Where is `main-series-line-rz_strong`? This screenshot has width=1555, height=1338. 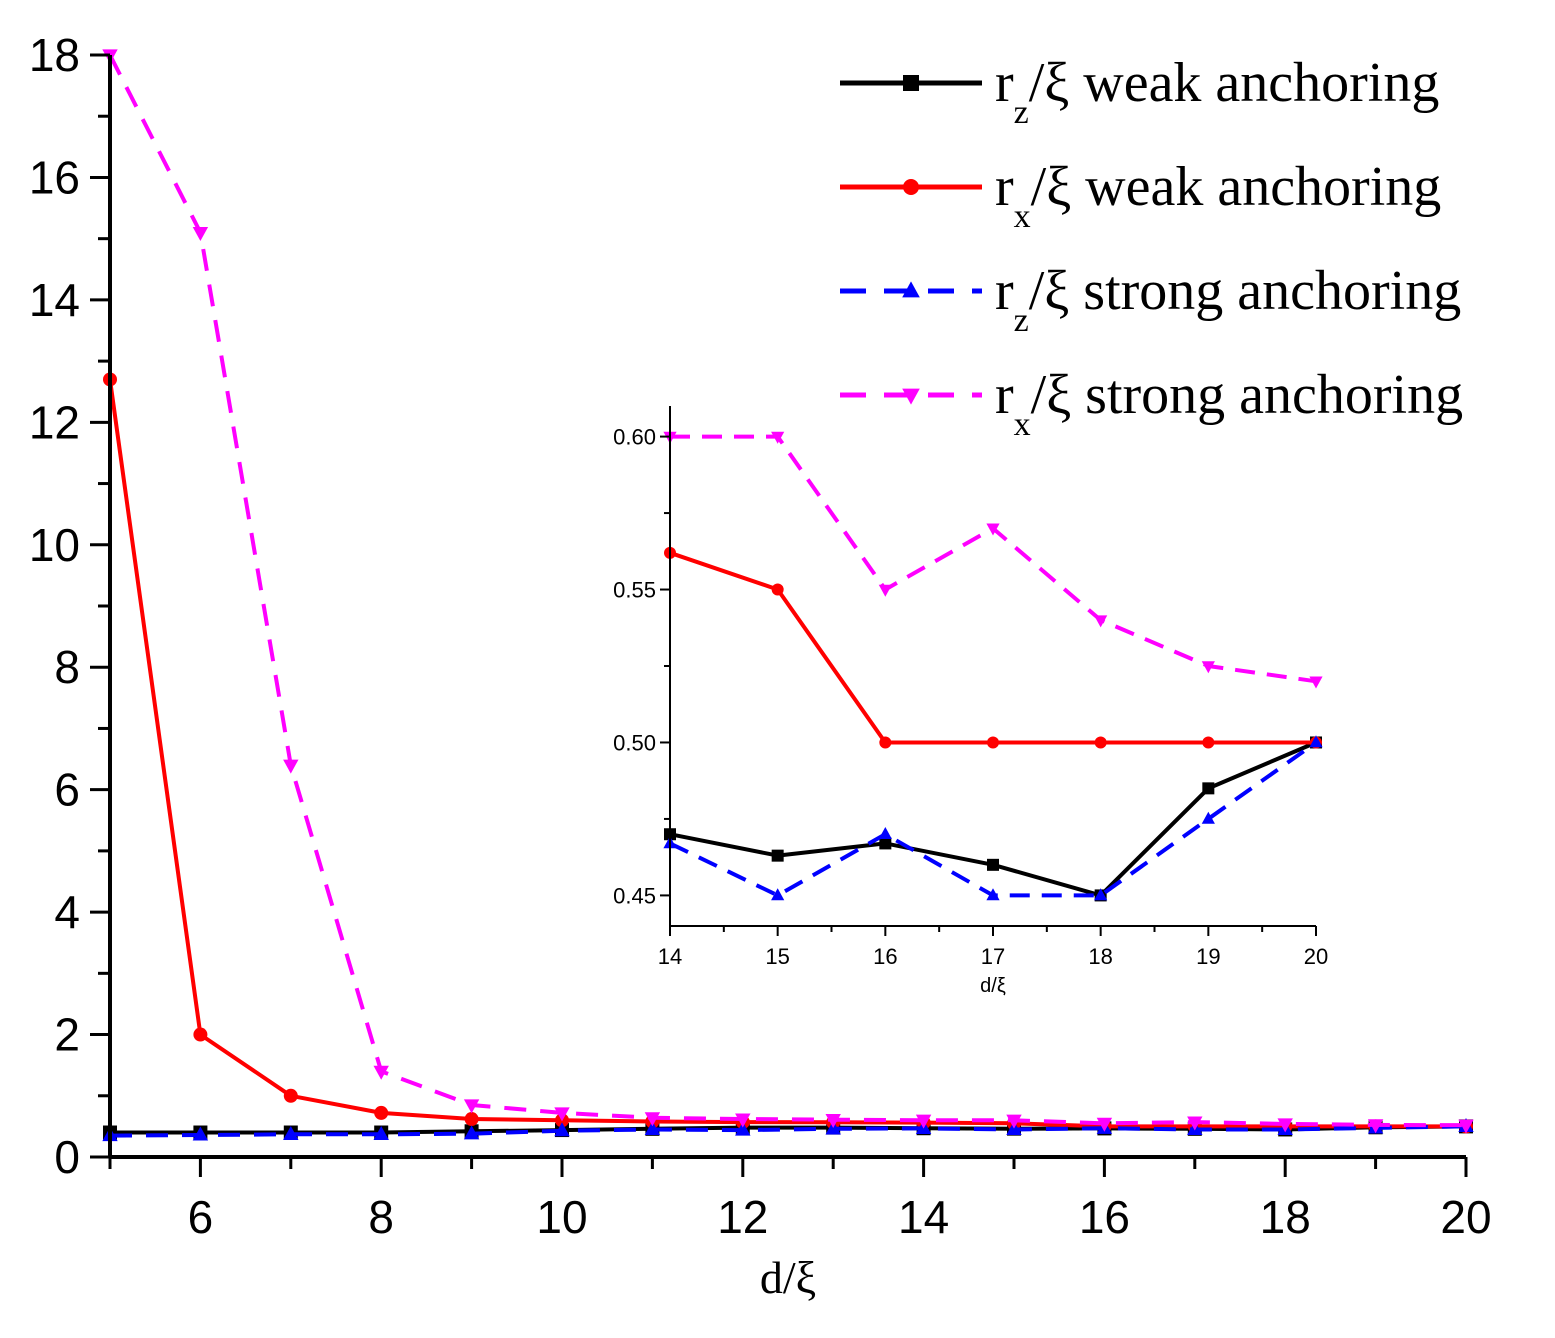
main-series-line-rz_strong is located at coordinates (788, 1131).